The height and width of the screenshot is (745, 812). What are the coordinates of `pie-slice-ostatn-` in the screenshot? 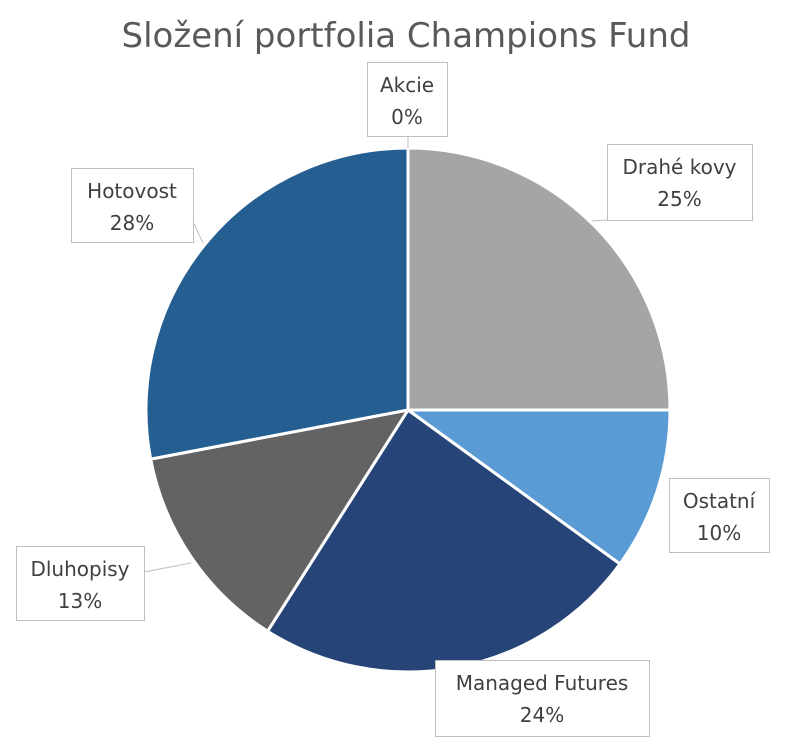 It's located at (539, 487).